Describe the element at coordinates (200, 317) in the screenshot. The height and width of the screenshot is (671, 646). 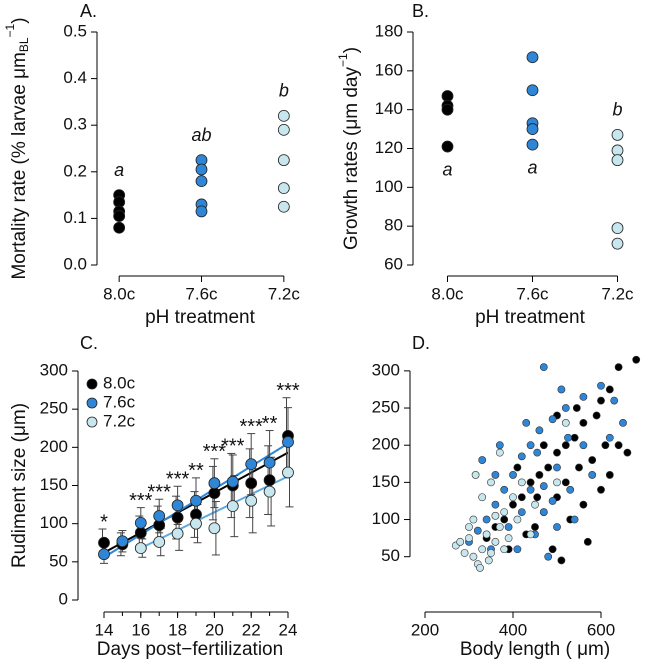
I see `x-axis-label: pH treatment` at that location.